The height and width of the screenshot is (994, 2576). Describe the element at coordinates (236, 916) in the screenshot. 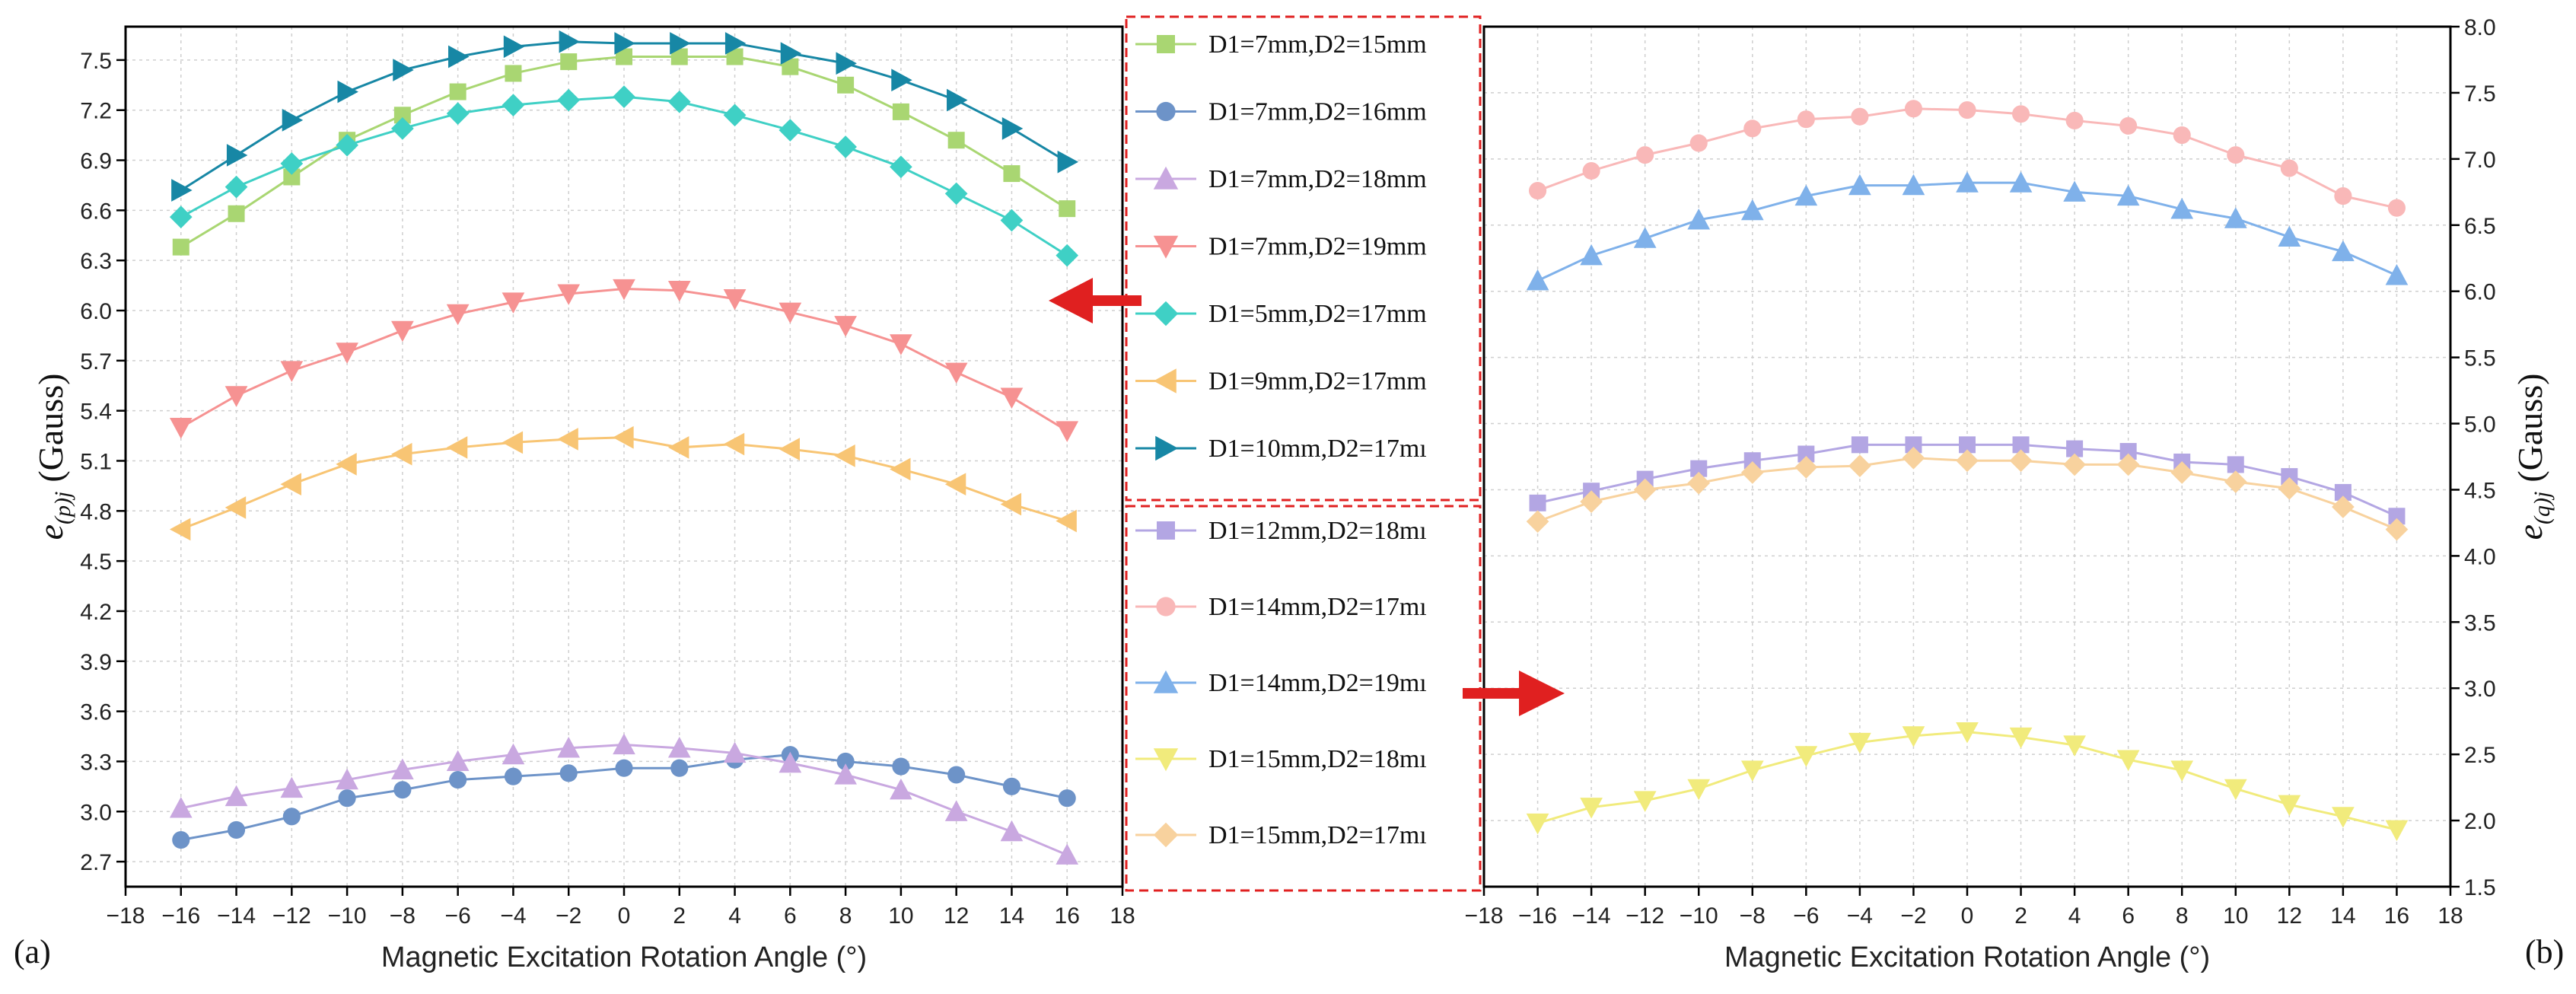

I see `x-tick-label-a: −14` at that location.